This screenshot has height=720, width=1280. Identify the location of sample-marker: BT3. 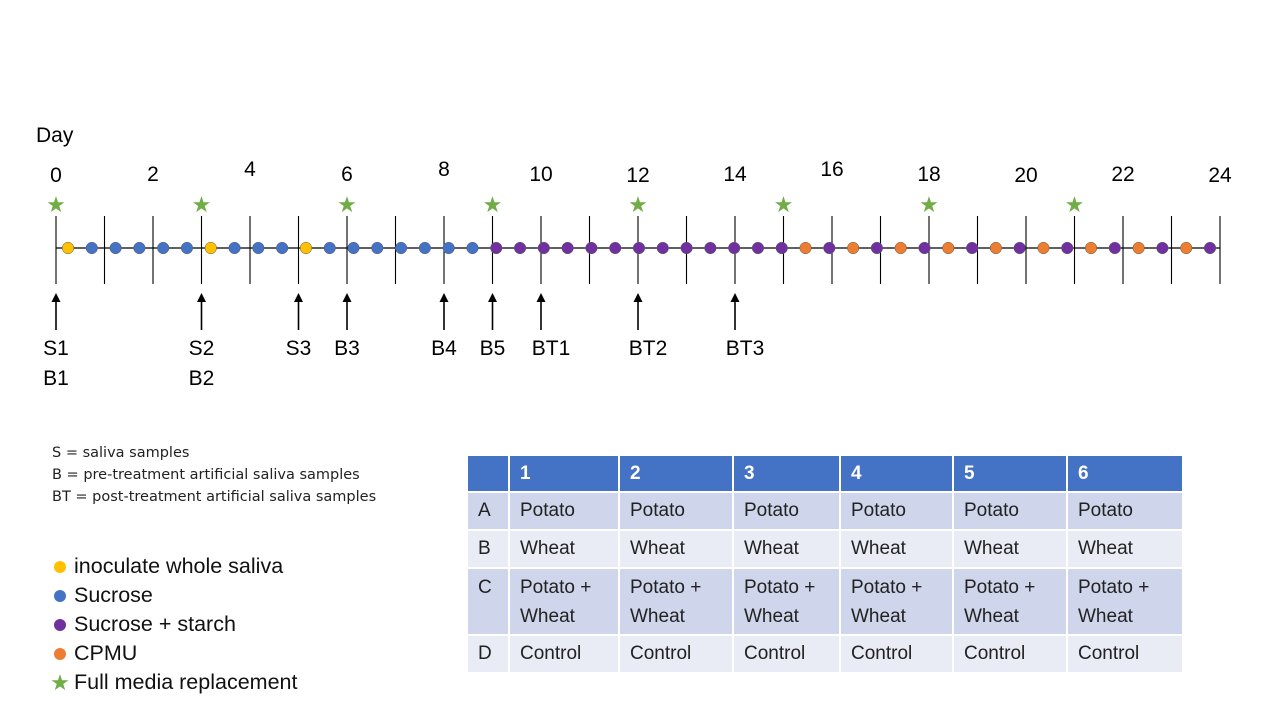
(745, 326).